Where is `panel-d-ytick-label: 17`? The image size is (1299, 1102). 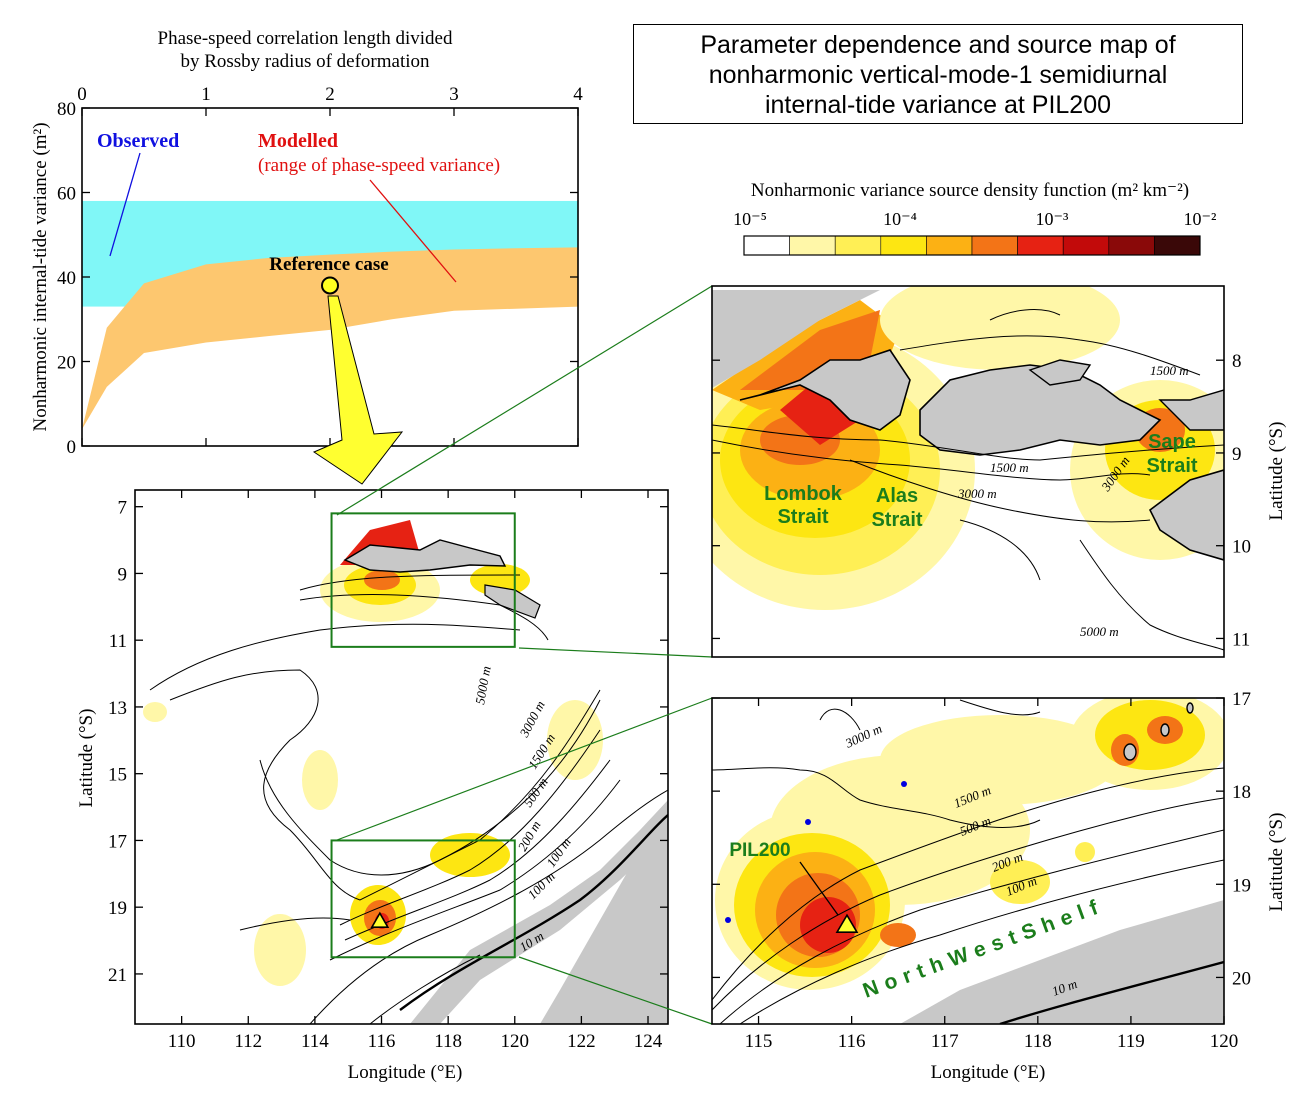
panel-d-ytick-label: 17 is located at coordinates (1241, 699).